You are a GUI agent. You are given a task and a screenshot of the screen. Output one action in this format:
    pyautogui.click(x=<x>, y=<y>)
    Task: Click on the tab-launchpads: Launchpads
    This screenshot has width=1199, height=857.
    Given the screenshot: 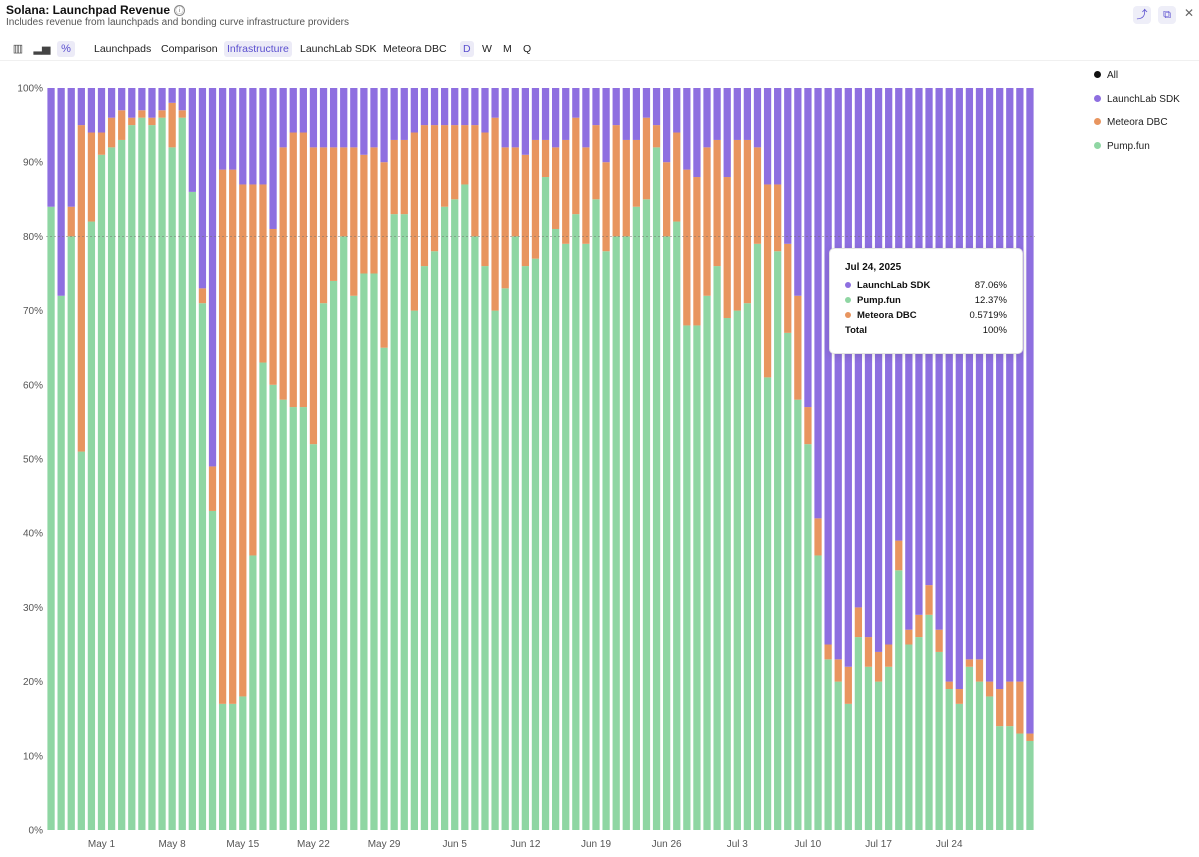 What is the action you would take?
    pyautogui.click(x=123, y=49)
    